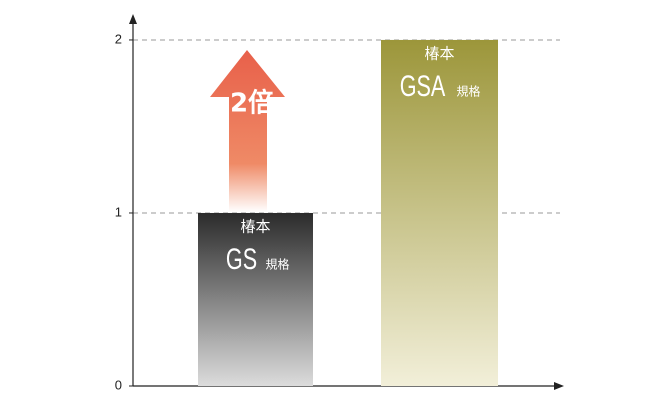 This screenshot has width=670, height=411. I want to click on y-tick-label: 2, so click(118, 38).